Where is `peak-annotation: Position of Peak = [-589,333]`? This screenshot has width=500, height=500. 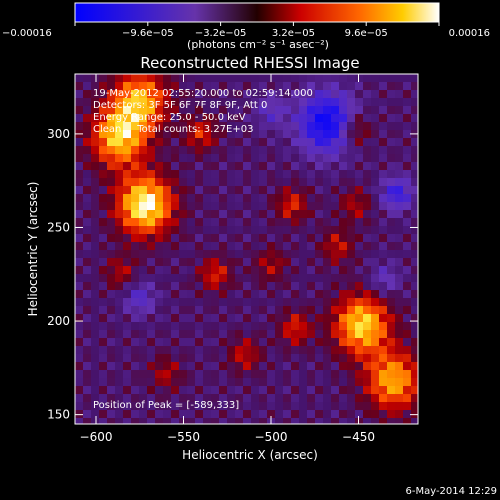 peak-annotation: Position of Peak = [-589,333] is located at coordinates (166, 405).